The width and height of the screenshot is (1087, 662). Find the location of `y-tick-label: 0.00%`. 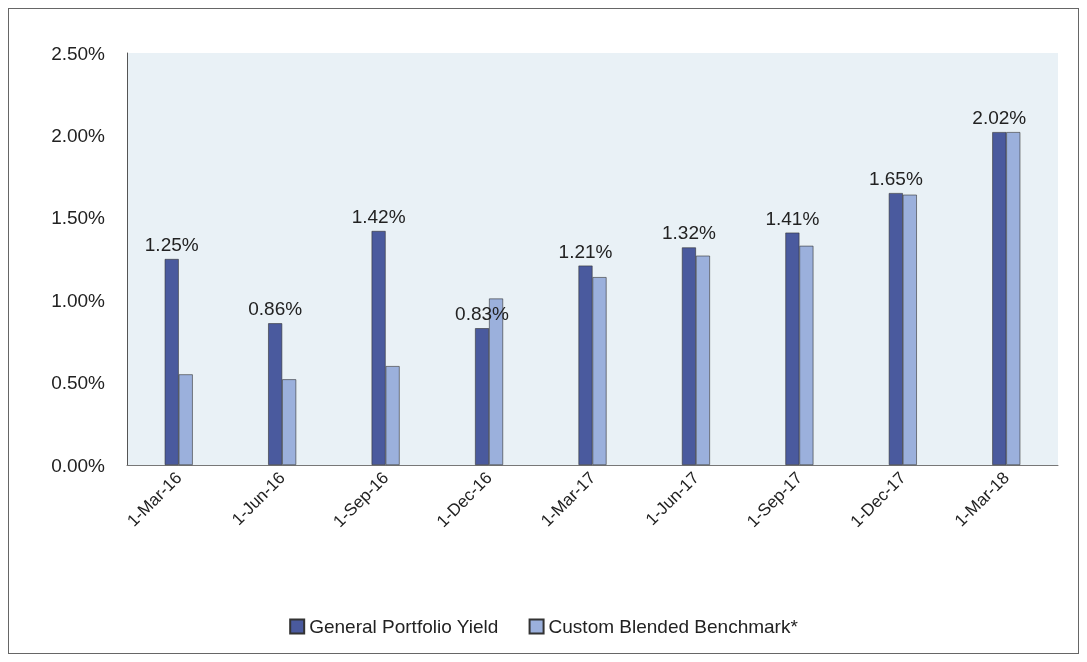

y-tick-label: 0.00% is located at coordinates (78, 465).